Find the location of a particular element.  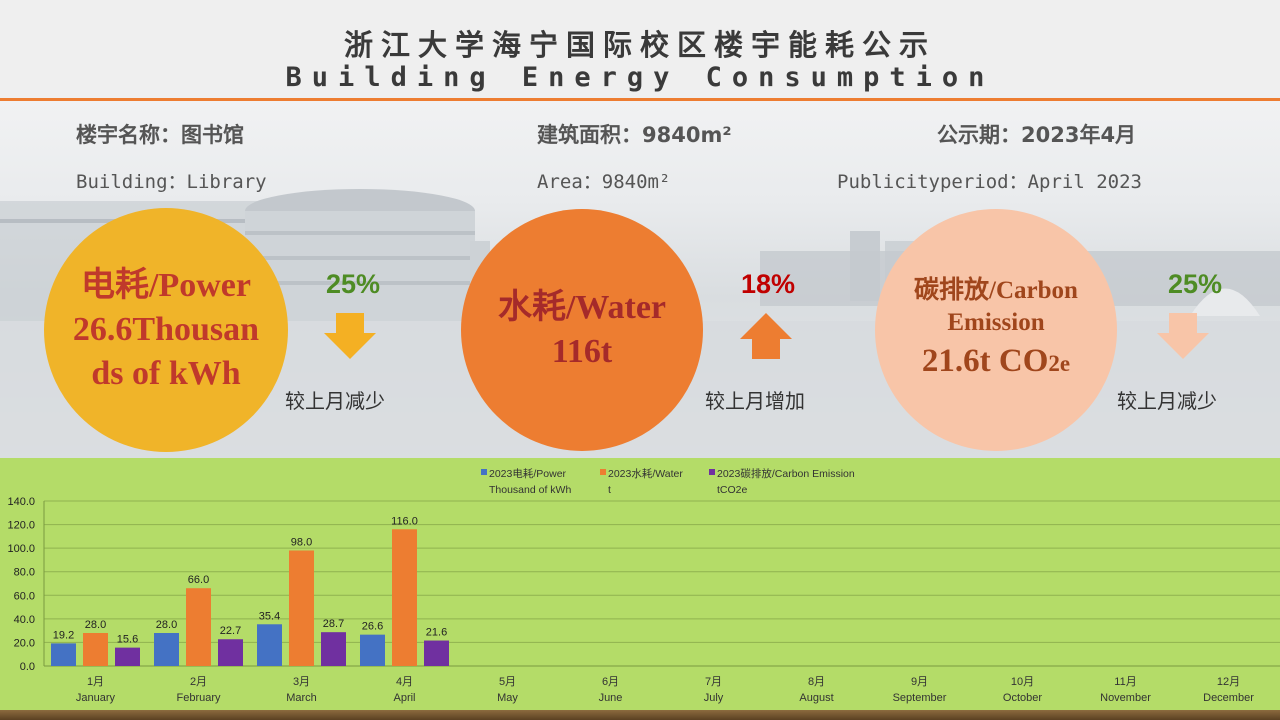

x-tick-label: 5月 is located at coordinates (507, 682).